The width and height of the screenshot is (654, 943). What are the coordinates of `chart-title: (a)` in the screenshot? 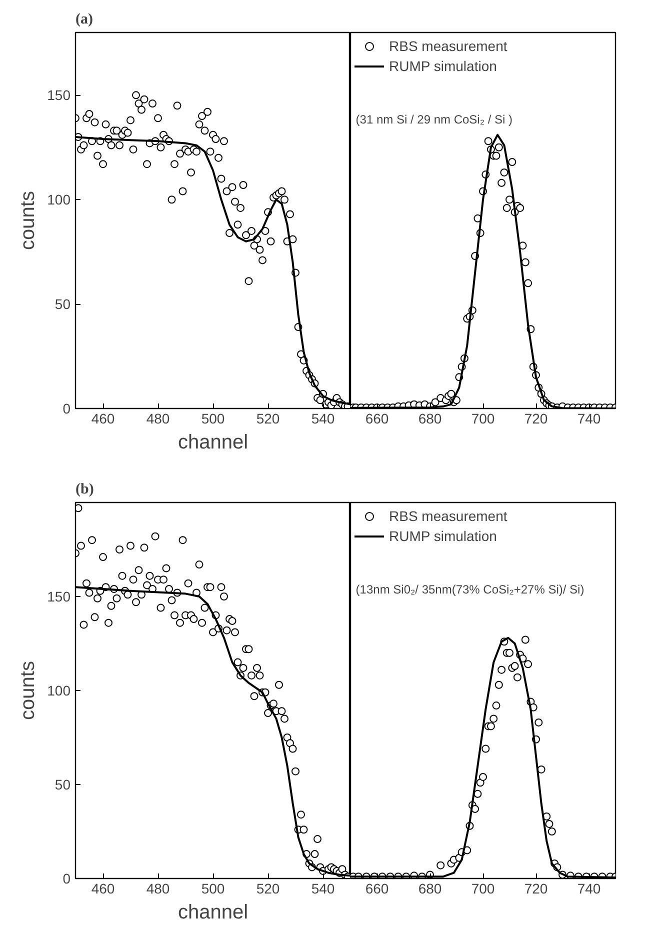 It's located at (84, 20).